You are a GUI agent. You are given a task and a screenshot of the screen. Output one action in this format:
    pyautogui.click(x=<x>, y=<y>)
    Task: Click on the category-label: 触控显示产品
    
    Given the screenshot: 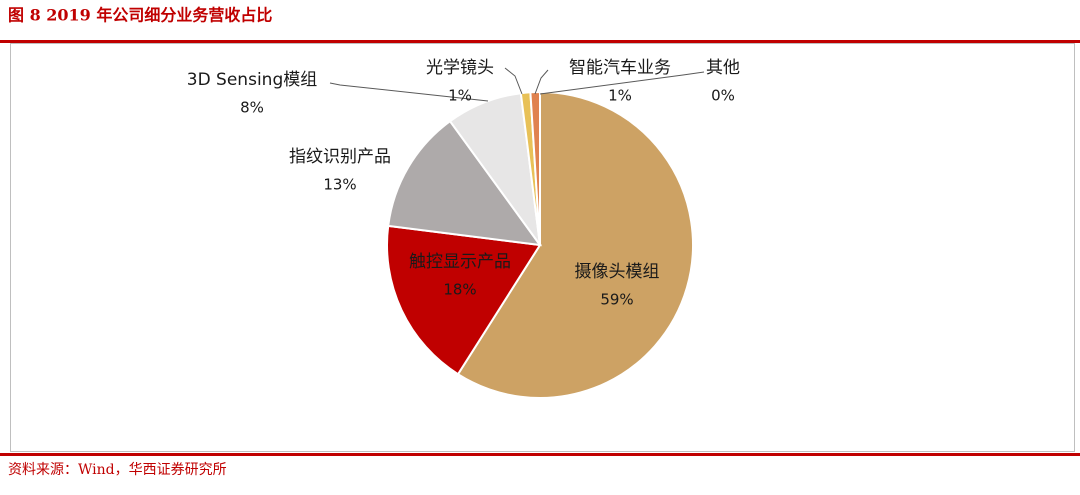 What is the action you would take?
    pyautogui.click(x=460, y=262)
    